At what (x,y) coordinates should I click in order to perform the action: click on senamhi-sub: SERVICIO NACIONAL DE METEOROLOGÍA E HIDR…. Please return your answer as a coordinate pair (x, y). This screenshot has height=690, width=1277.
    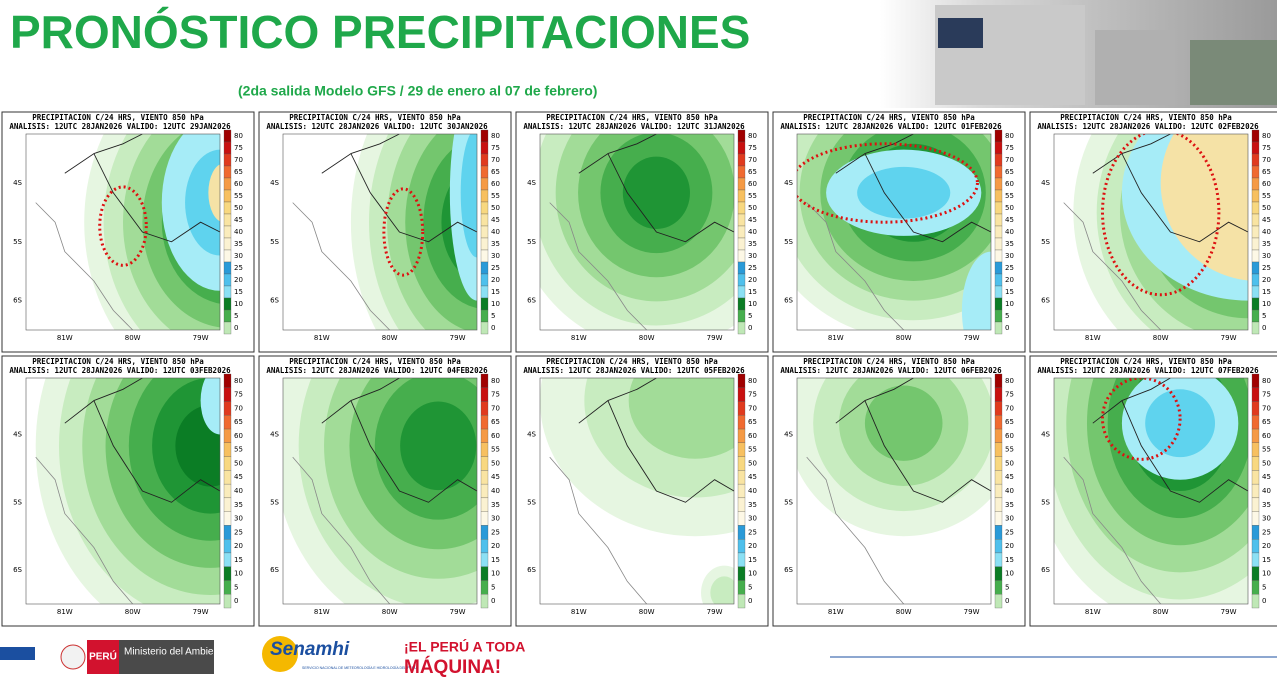
    Looking at the image, I should click on (359, 668).